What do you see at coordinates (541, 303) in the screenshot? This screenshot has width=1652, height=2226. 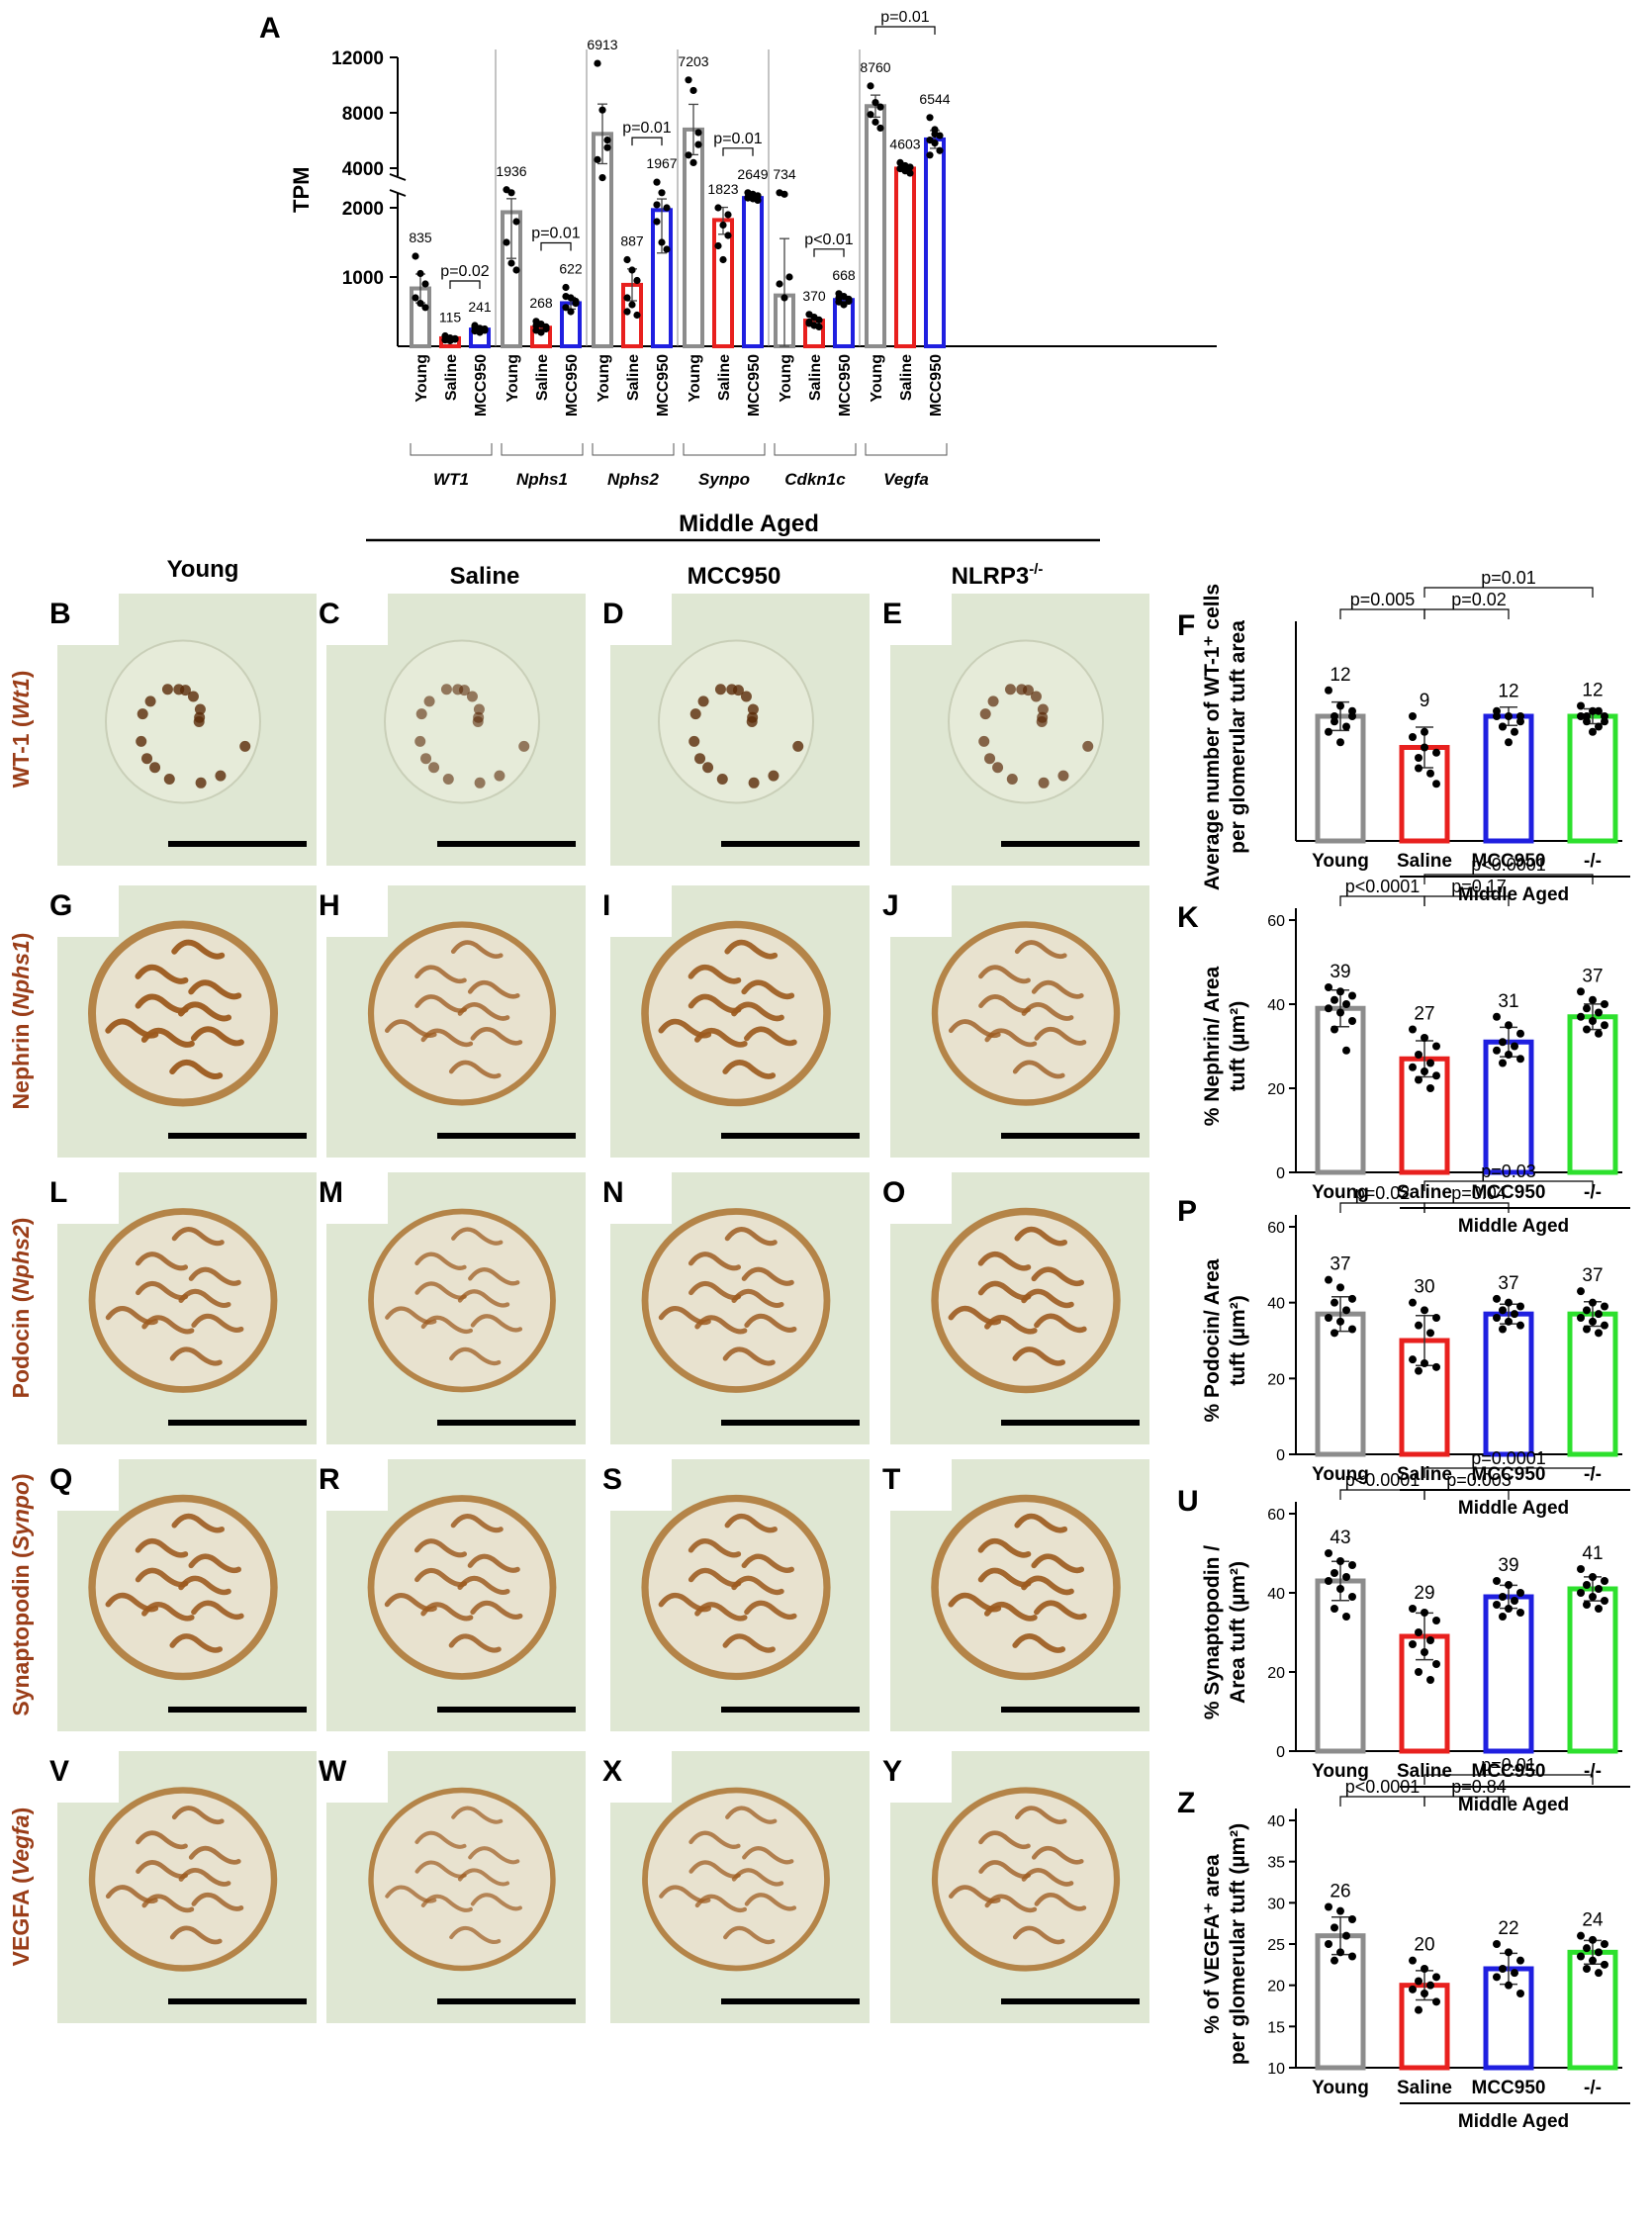 I see `data-label: 268` at bounding box center [541, 303].